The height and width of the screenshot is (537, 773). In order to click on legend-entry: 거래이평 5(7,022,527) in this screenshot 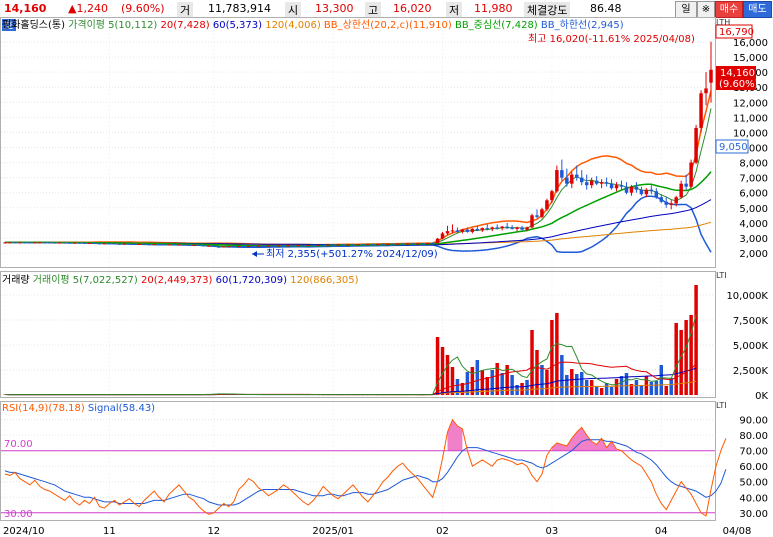, I will do `click(84, 280)`.